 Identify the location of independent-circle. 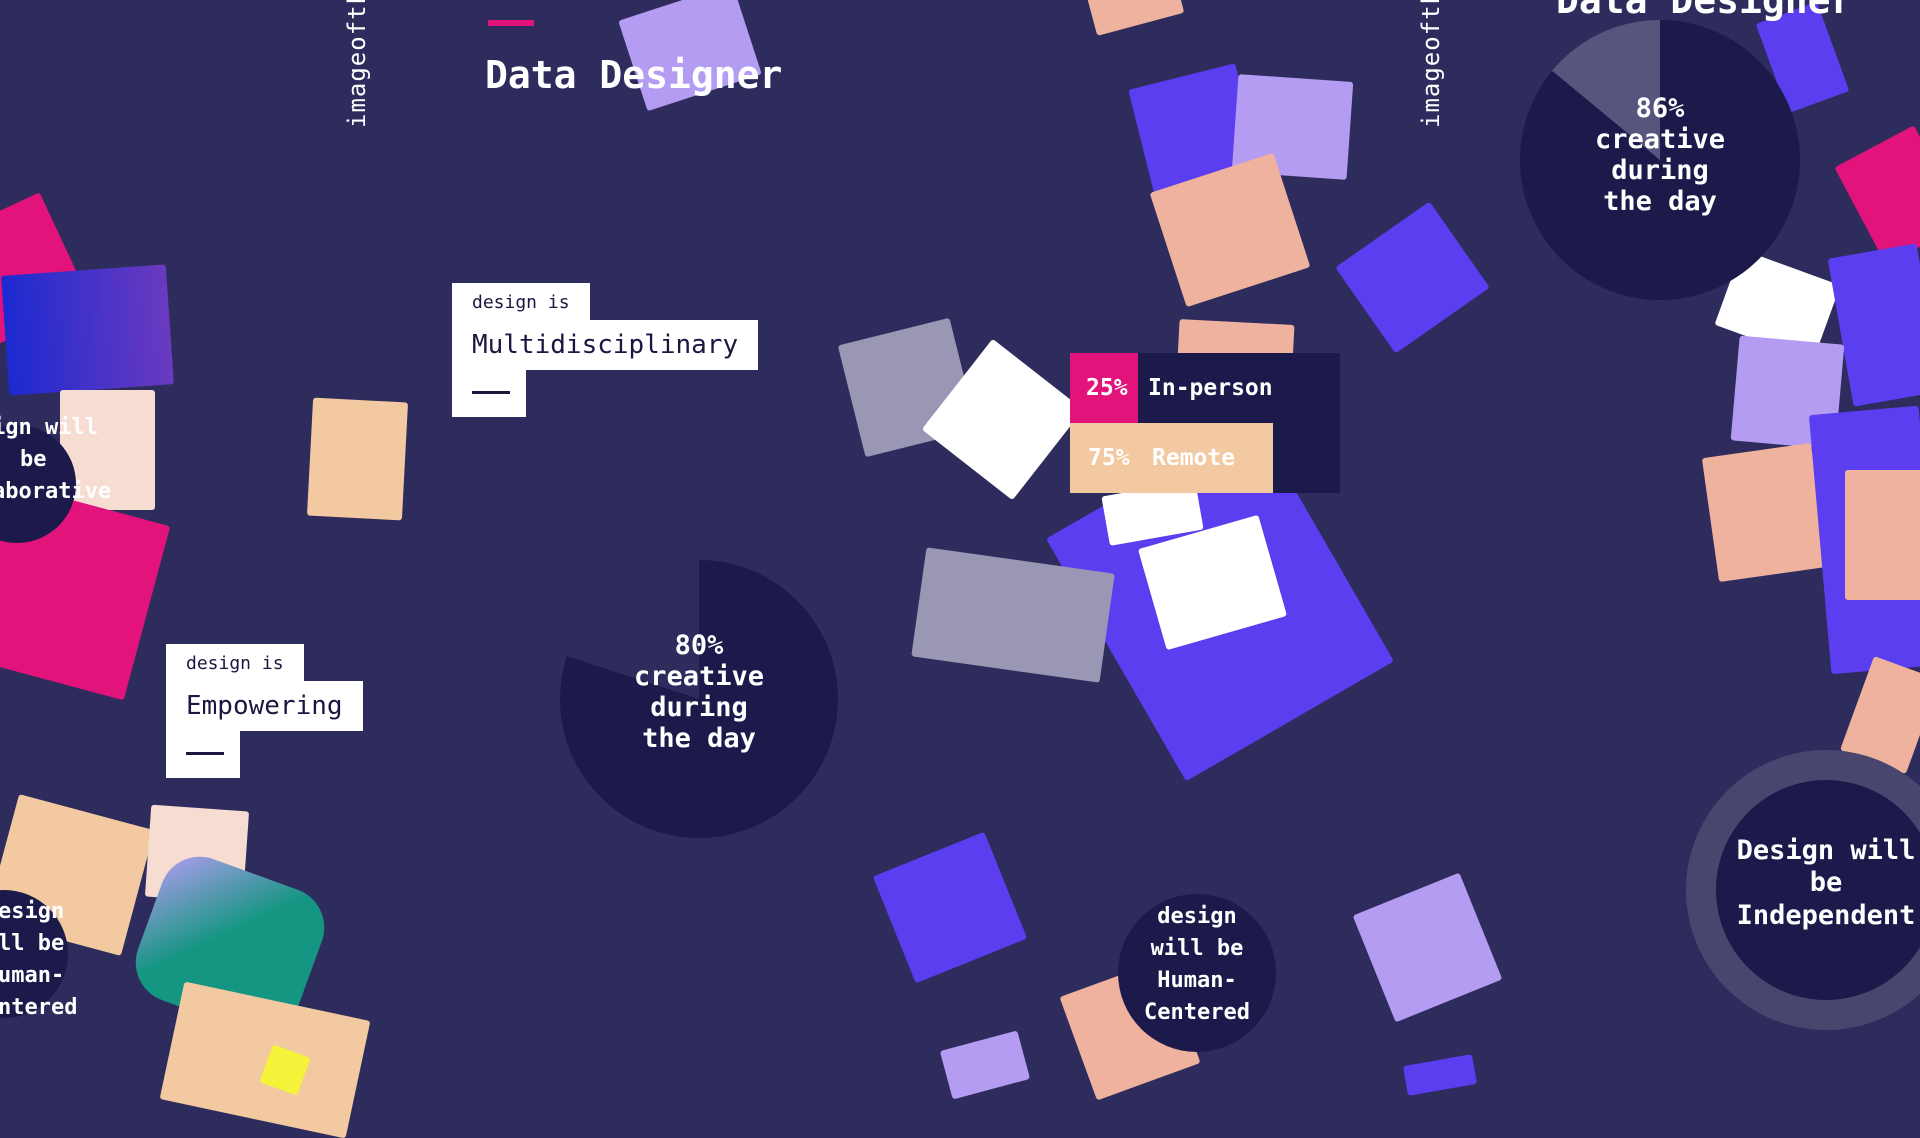
(1818, 890).